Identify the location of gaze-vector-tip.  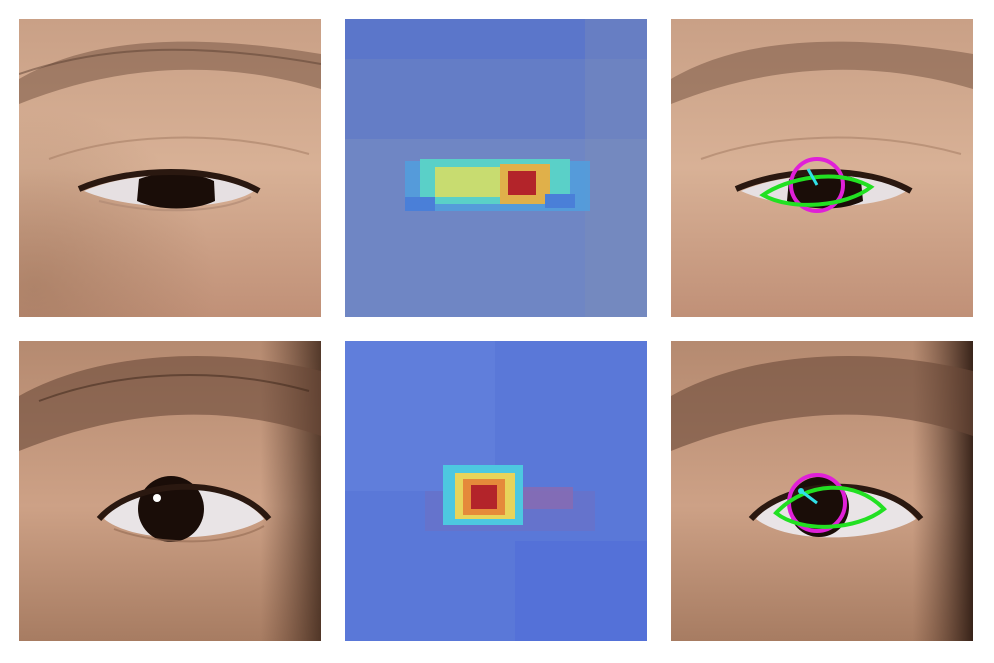
(801, 491).